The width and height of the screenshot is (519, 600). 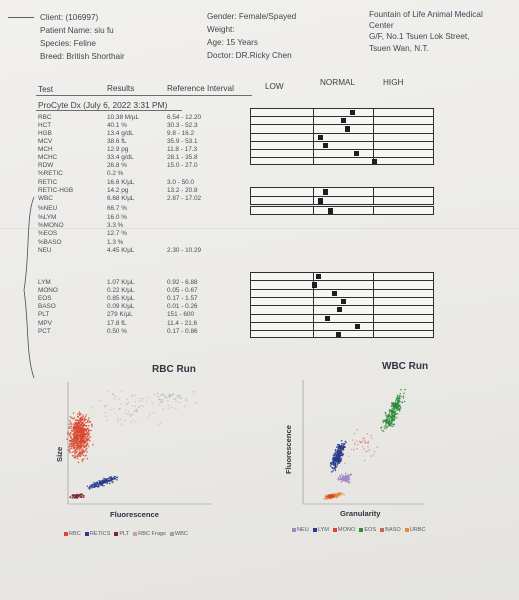 What do you see at coordinates (117, 125) in the screenshot?
I see `result-value: 40.1 %` at bounding box center [117, 125].